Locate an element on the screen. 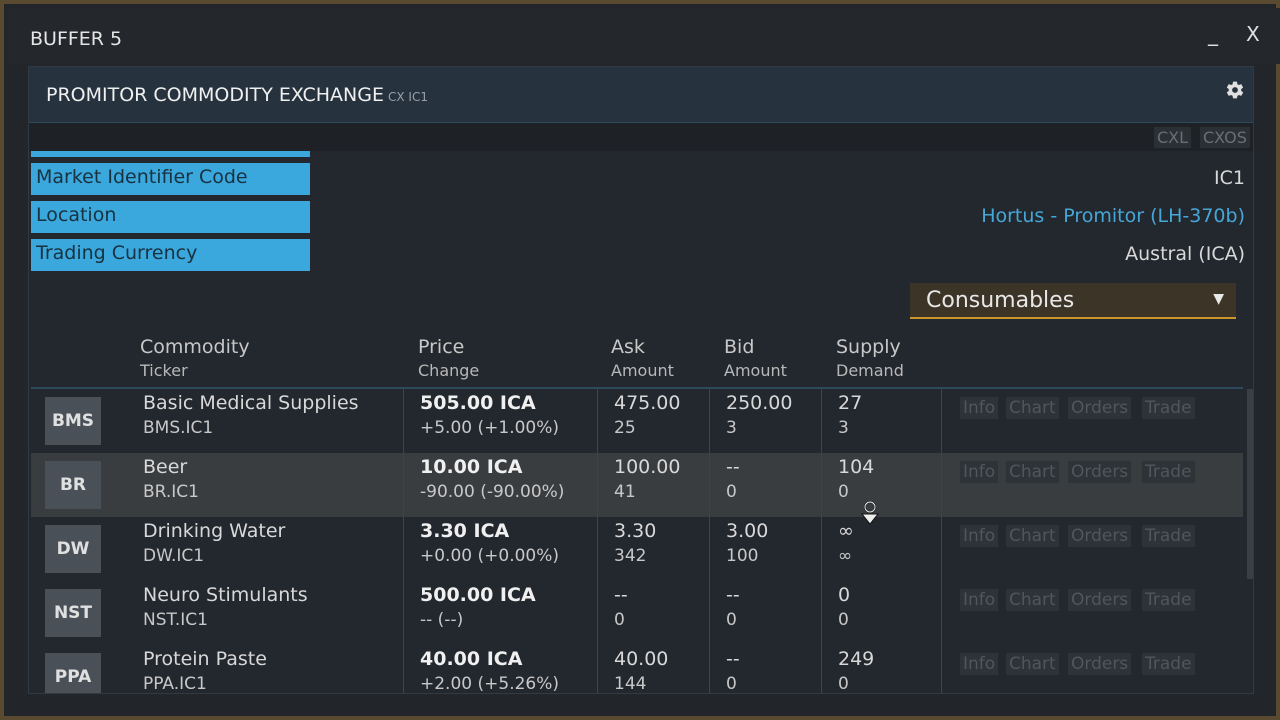  ticker-badge: BMS is located at coordinates (73, 421).